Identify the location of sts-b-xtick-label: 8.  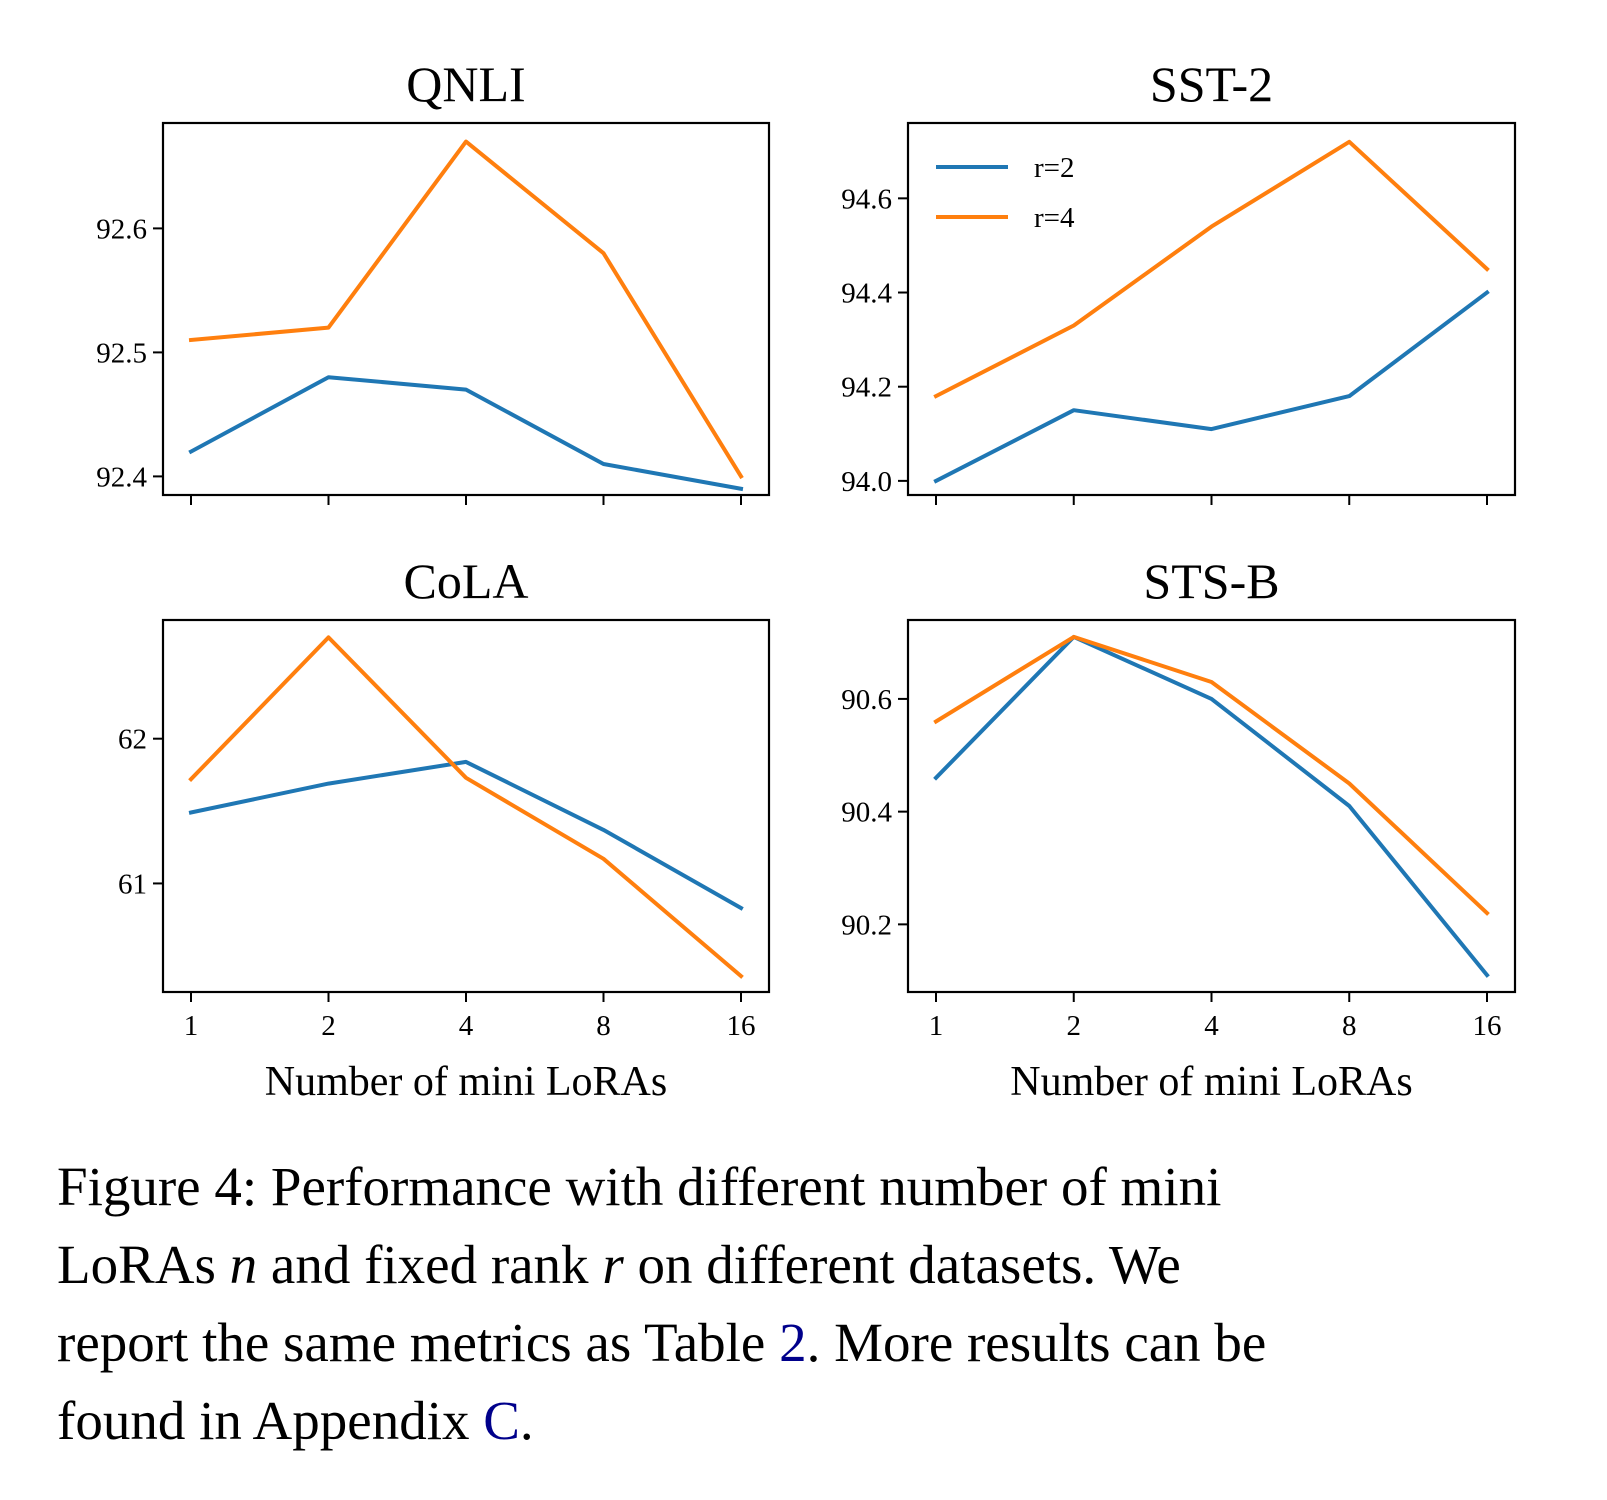
(1349, 1026).